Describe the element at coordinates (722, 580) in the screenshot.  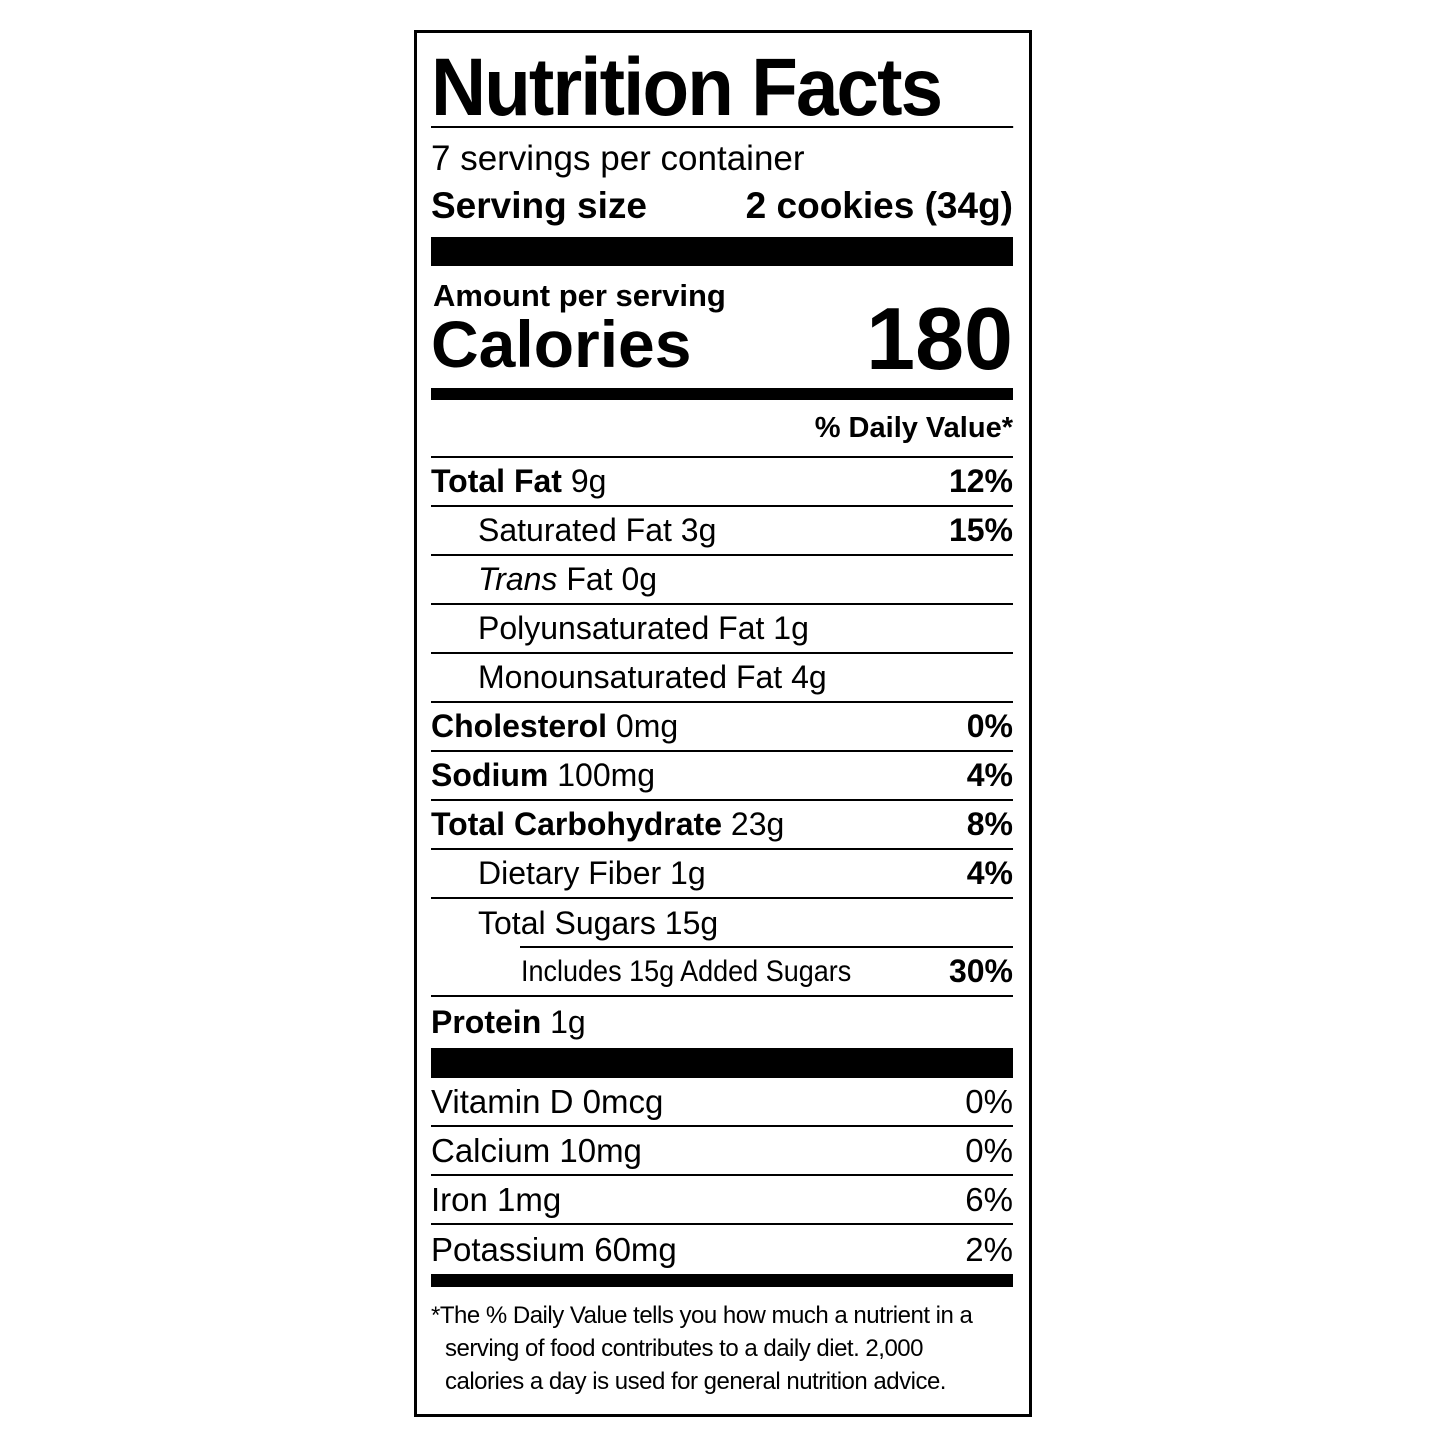
I see `nutrient-row: Trans Fat 0g` at that location.